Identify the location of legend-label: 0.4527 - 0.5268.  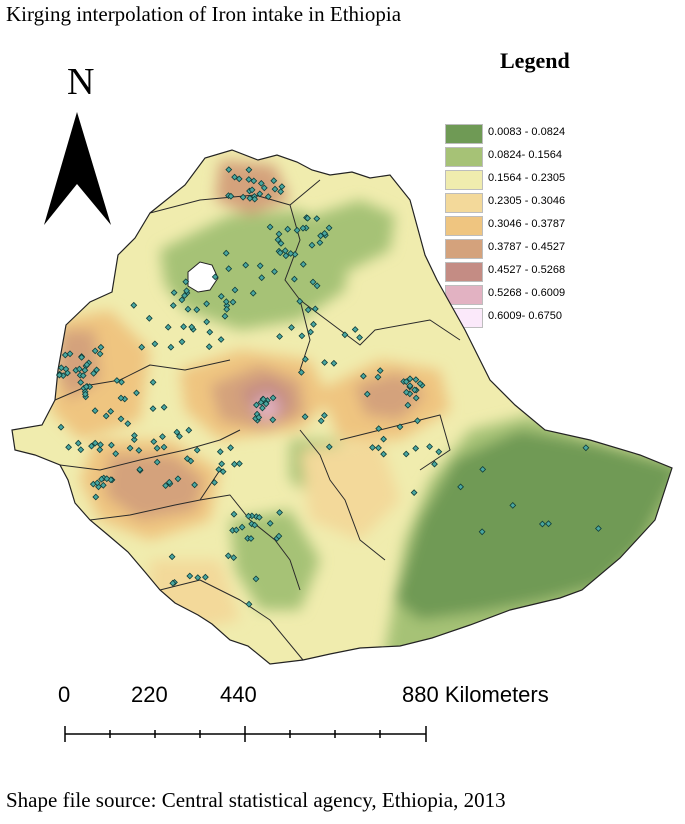
(527, 270).